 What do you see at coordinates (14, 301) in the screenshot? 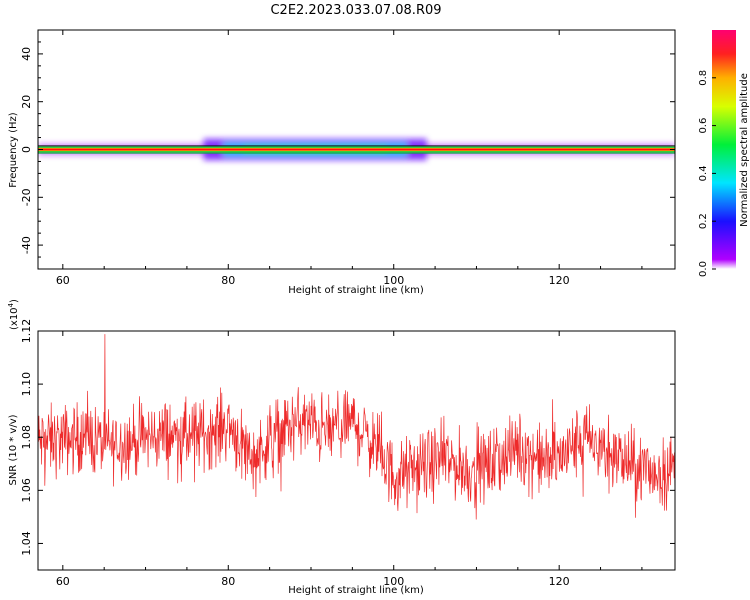
I see `snr-scale-suffix: )` at bounding box center [14, 301].